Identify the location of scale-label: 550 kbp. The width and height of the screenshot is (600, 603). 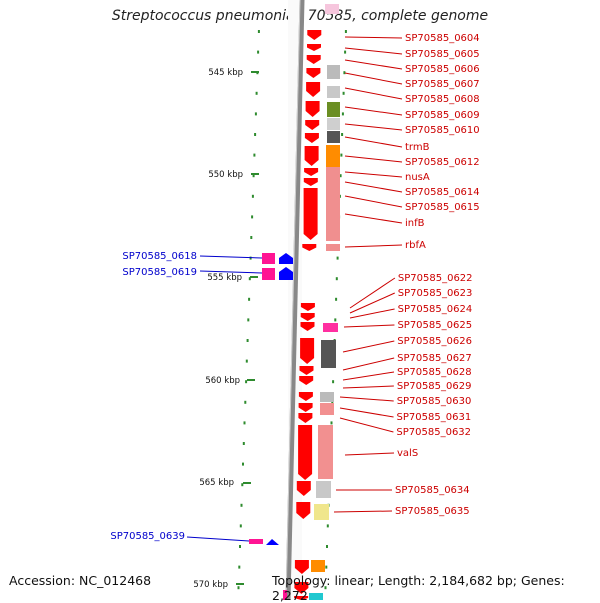
(225, 175).